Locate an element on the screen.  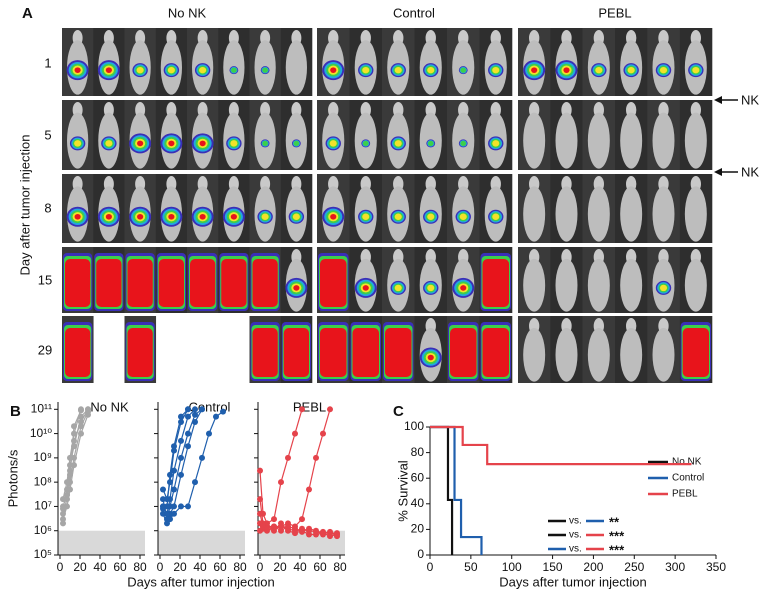
row-label: 1 is located at coordinates (47, 62).